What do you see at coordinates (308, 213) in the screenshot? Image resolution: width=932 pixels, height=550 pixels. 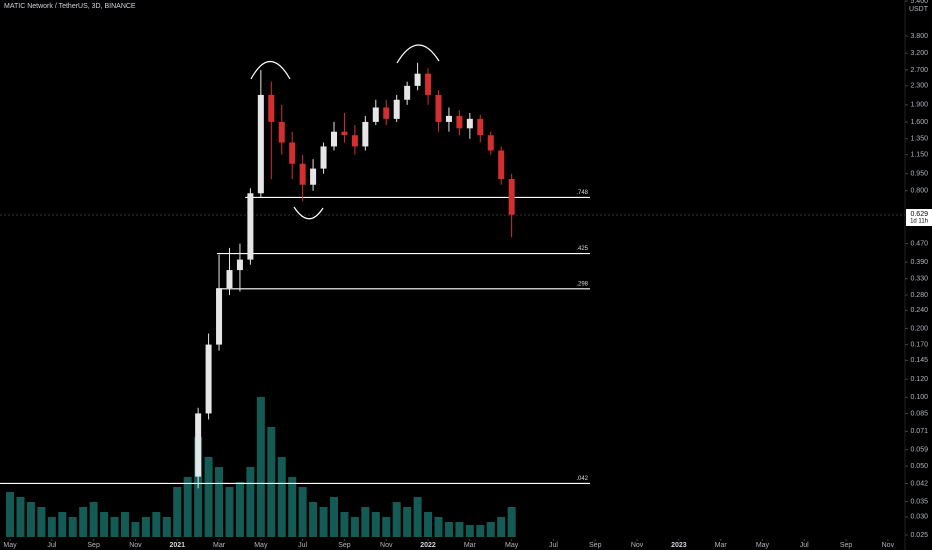 I see `arc-bottom` at bounding box center [308, 213].